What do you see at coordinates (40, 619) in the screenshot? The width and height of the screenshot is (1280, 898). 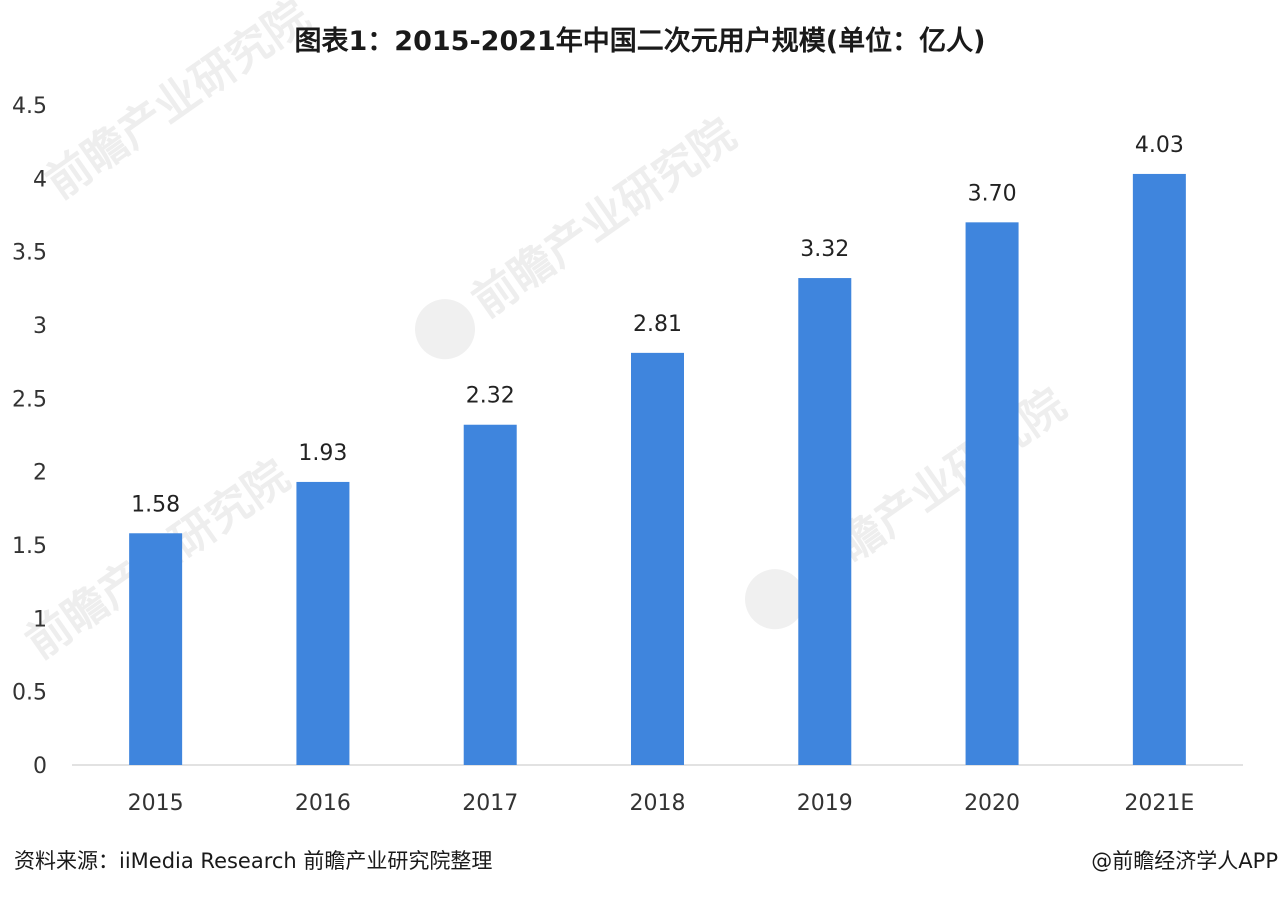 I see `y-tick-label: 1` at bounding box center [40, 619].